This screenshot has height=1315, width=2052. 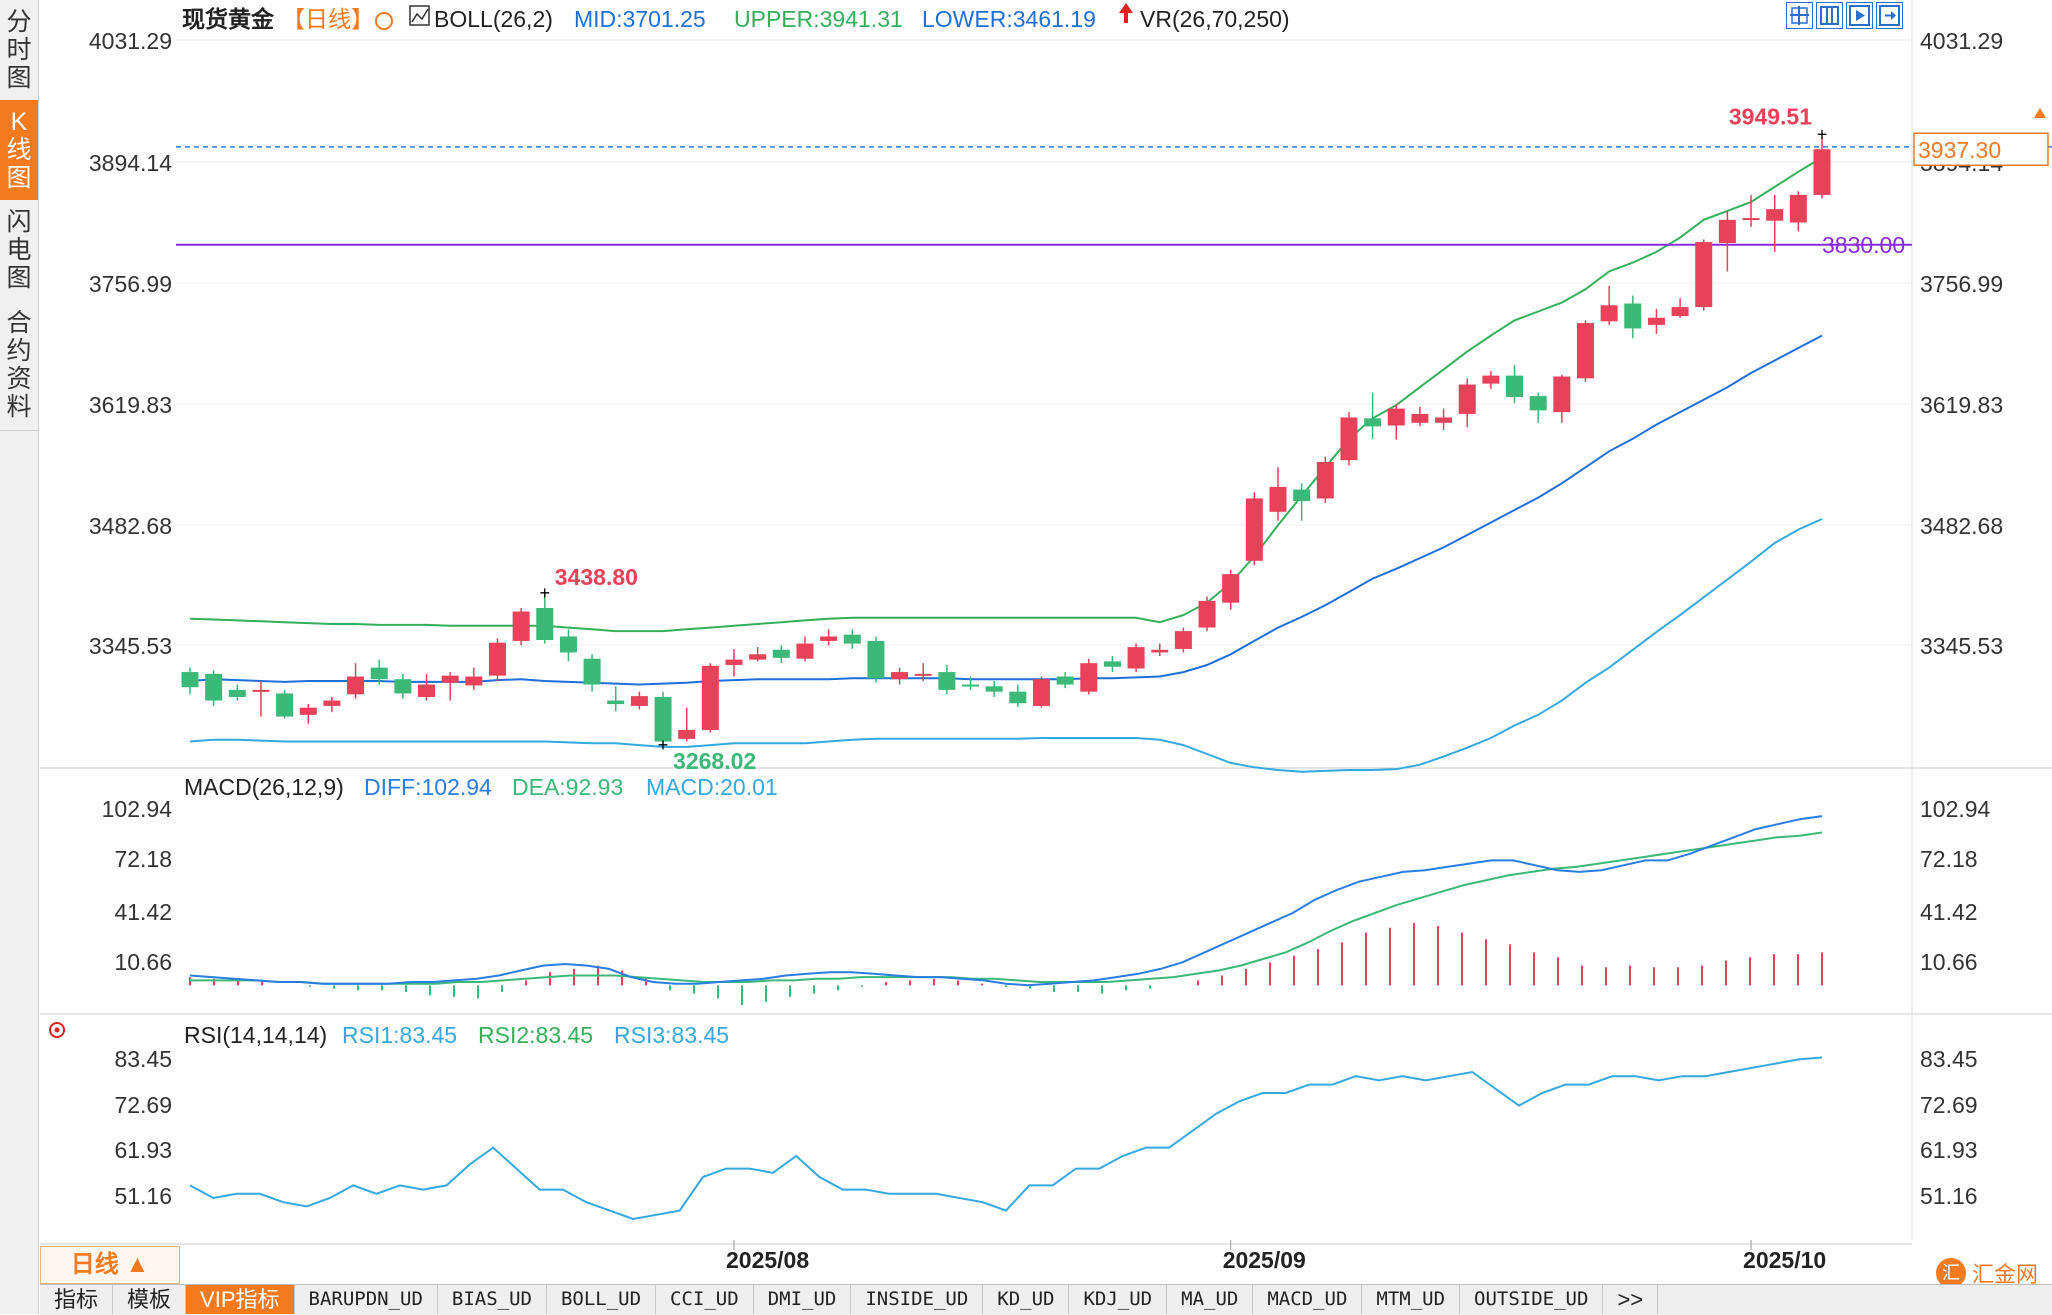 I want to click on rsi-settings-icon-dot, so click(x=57, y=1030).